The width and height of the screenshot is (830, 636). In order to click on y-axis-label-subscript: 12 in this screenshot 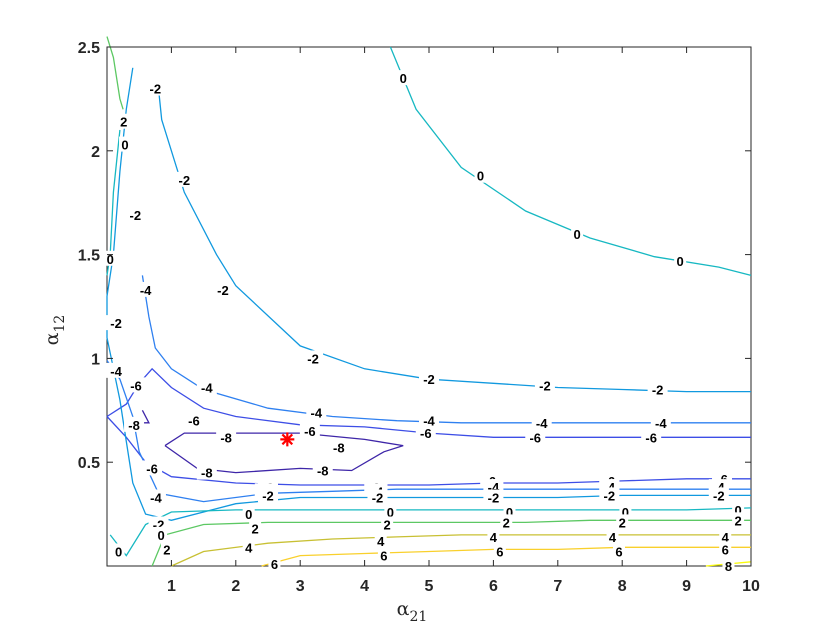, I will do `click(60, 324)`.